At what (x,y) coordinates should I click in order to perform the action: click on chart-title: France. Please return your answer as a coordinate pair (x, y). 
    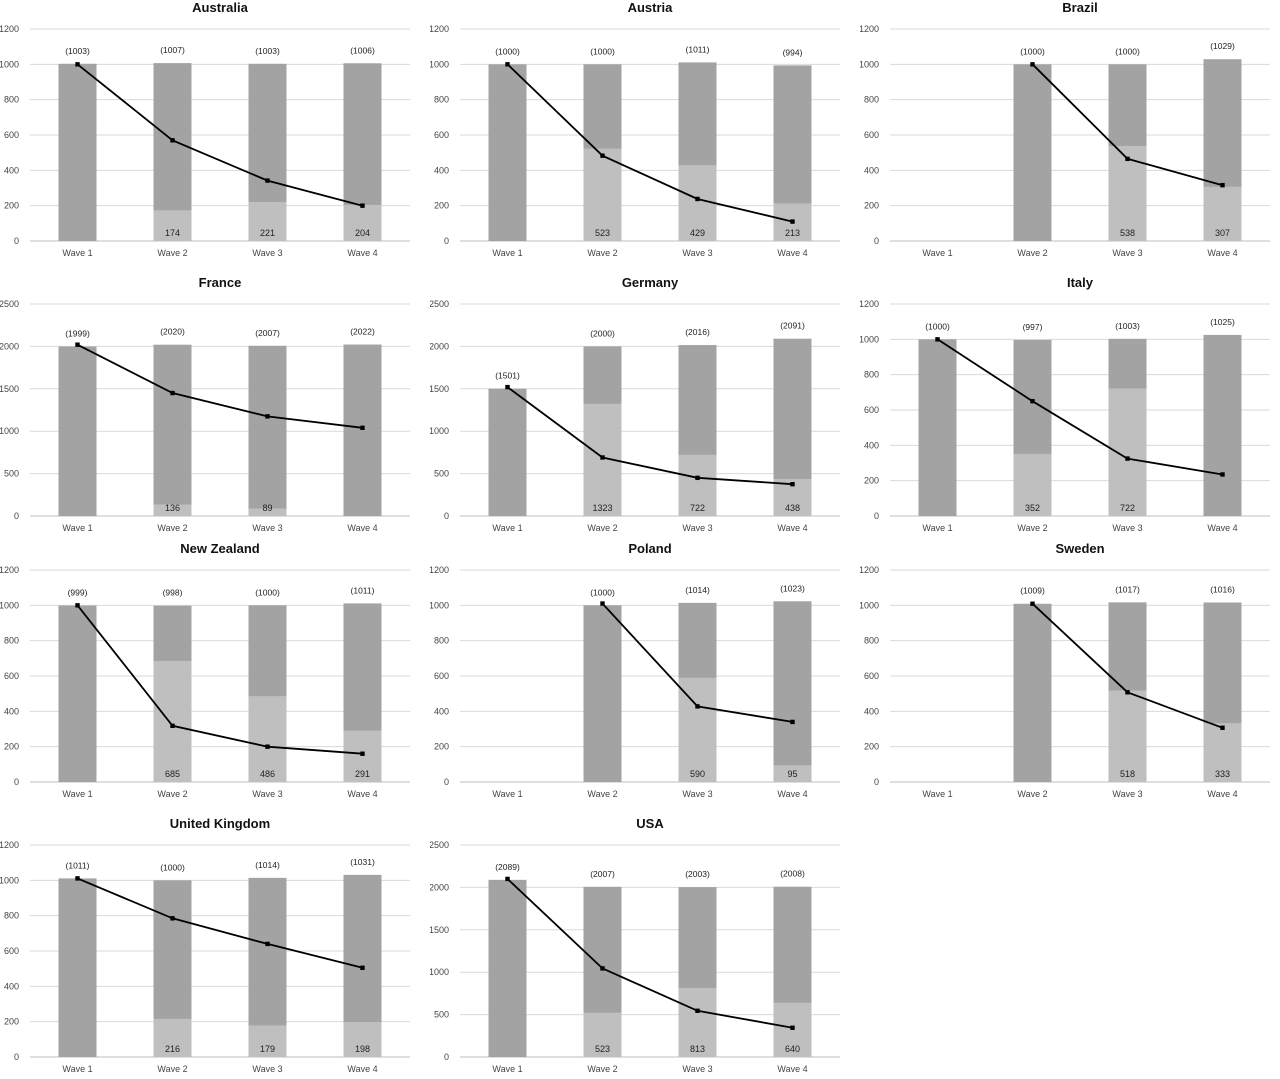
    Looking at the image, I should click on (220, 282).